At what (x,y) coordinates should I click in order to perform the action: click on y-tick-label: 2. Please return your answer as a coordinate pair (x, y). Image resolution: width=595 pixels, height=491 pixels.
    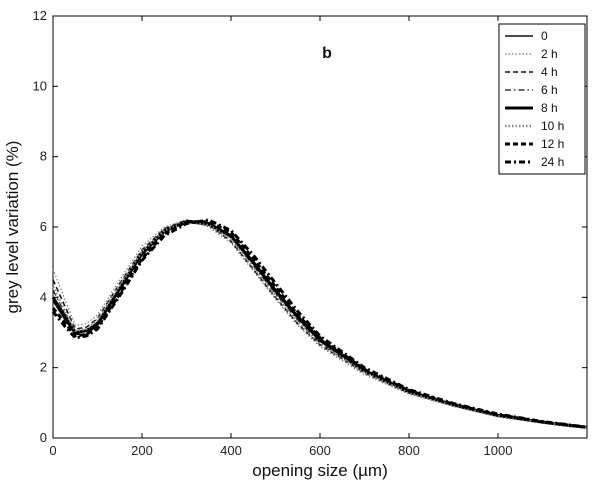
    Looking at the image, I should click on (43, 367).